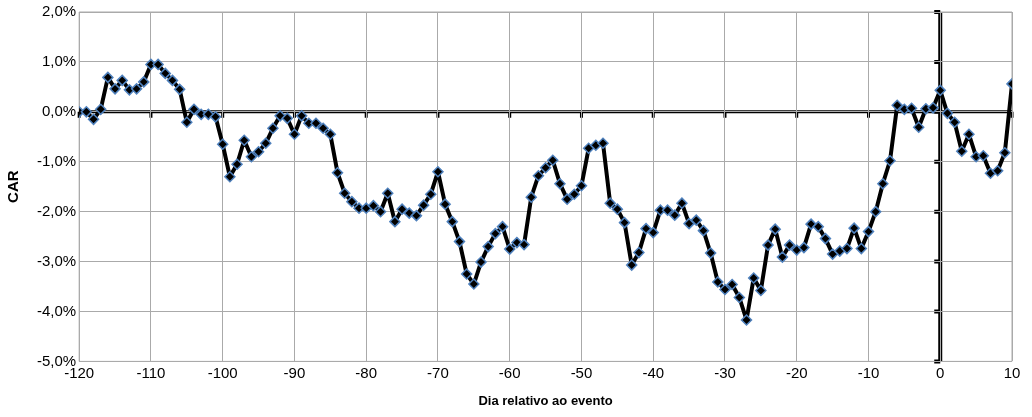 The image size is (1032, 417). Describe the element at coordinates (545, 400) in the screenshot. I see `x-axis-title: Dia relativo ao evento` at that location.